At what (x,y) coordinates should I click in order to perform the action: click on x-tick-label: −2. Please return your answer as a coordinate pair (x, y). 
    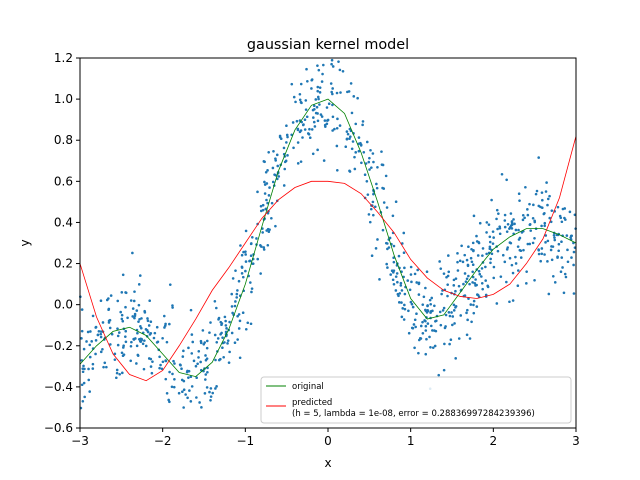
    Looking at the image, I should click on (163, 441).